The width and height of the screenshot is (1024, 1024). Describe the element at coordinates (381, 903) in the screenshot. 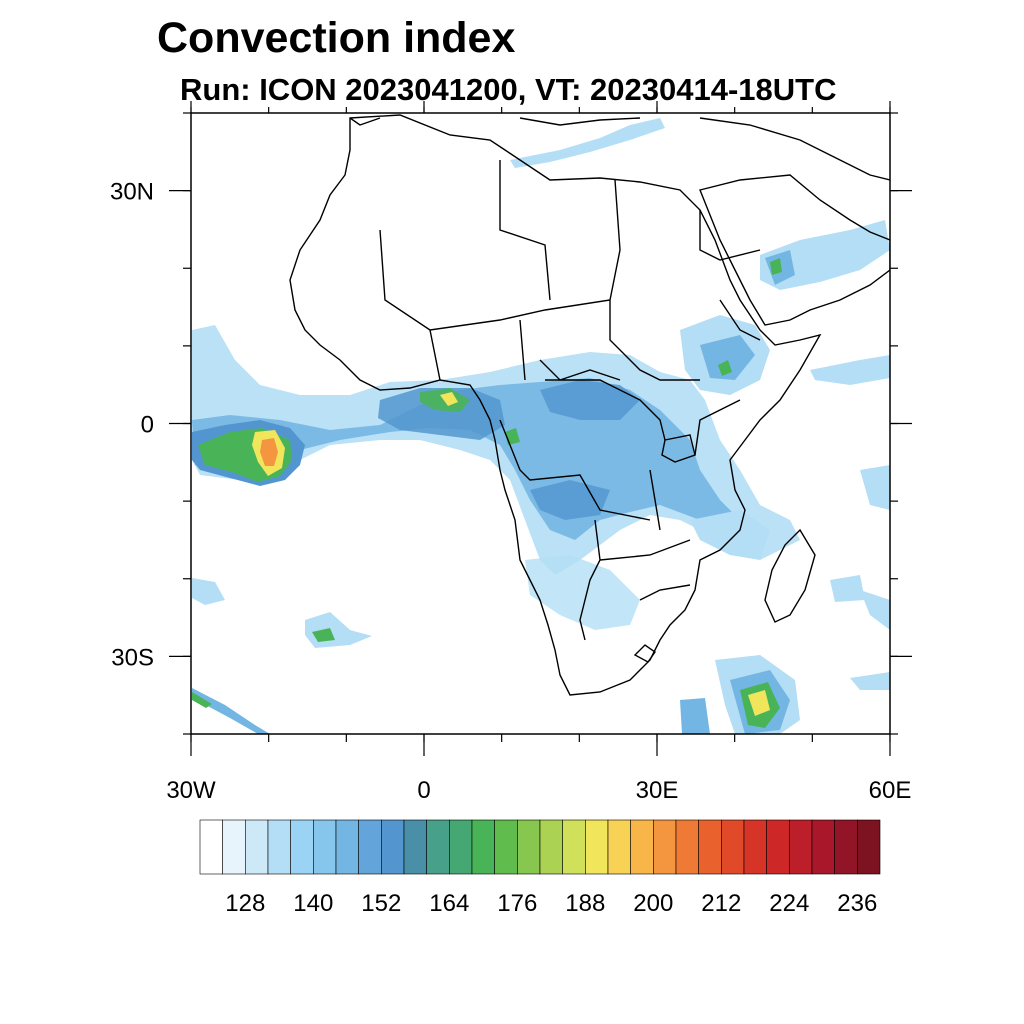

I see `colorbar-tick-label: 152` at that location.